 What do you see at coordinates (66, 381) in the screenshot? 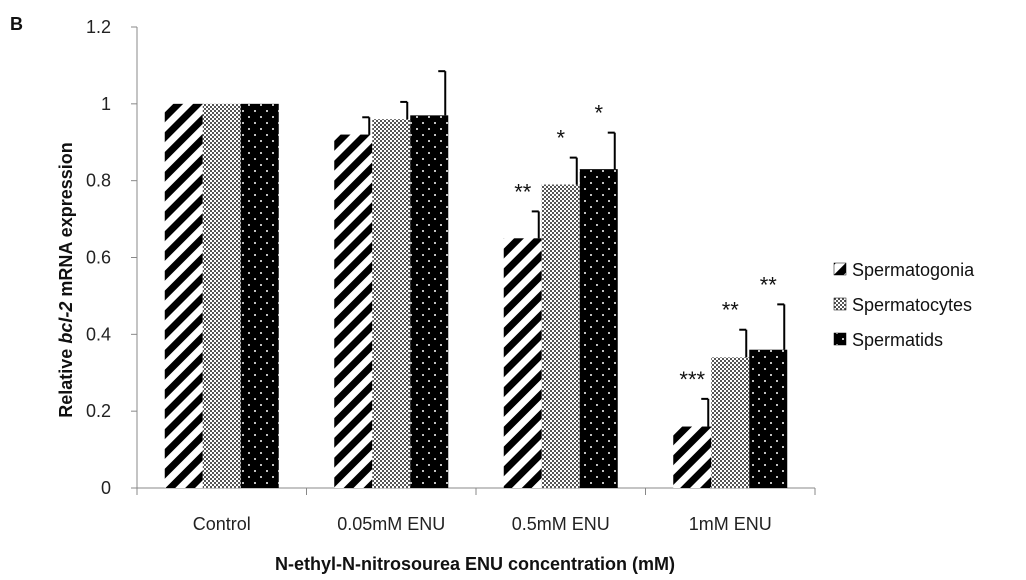
I see `y-axis-title-part: Relative` at bounding box center [66, 381].